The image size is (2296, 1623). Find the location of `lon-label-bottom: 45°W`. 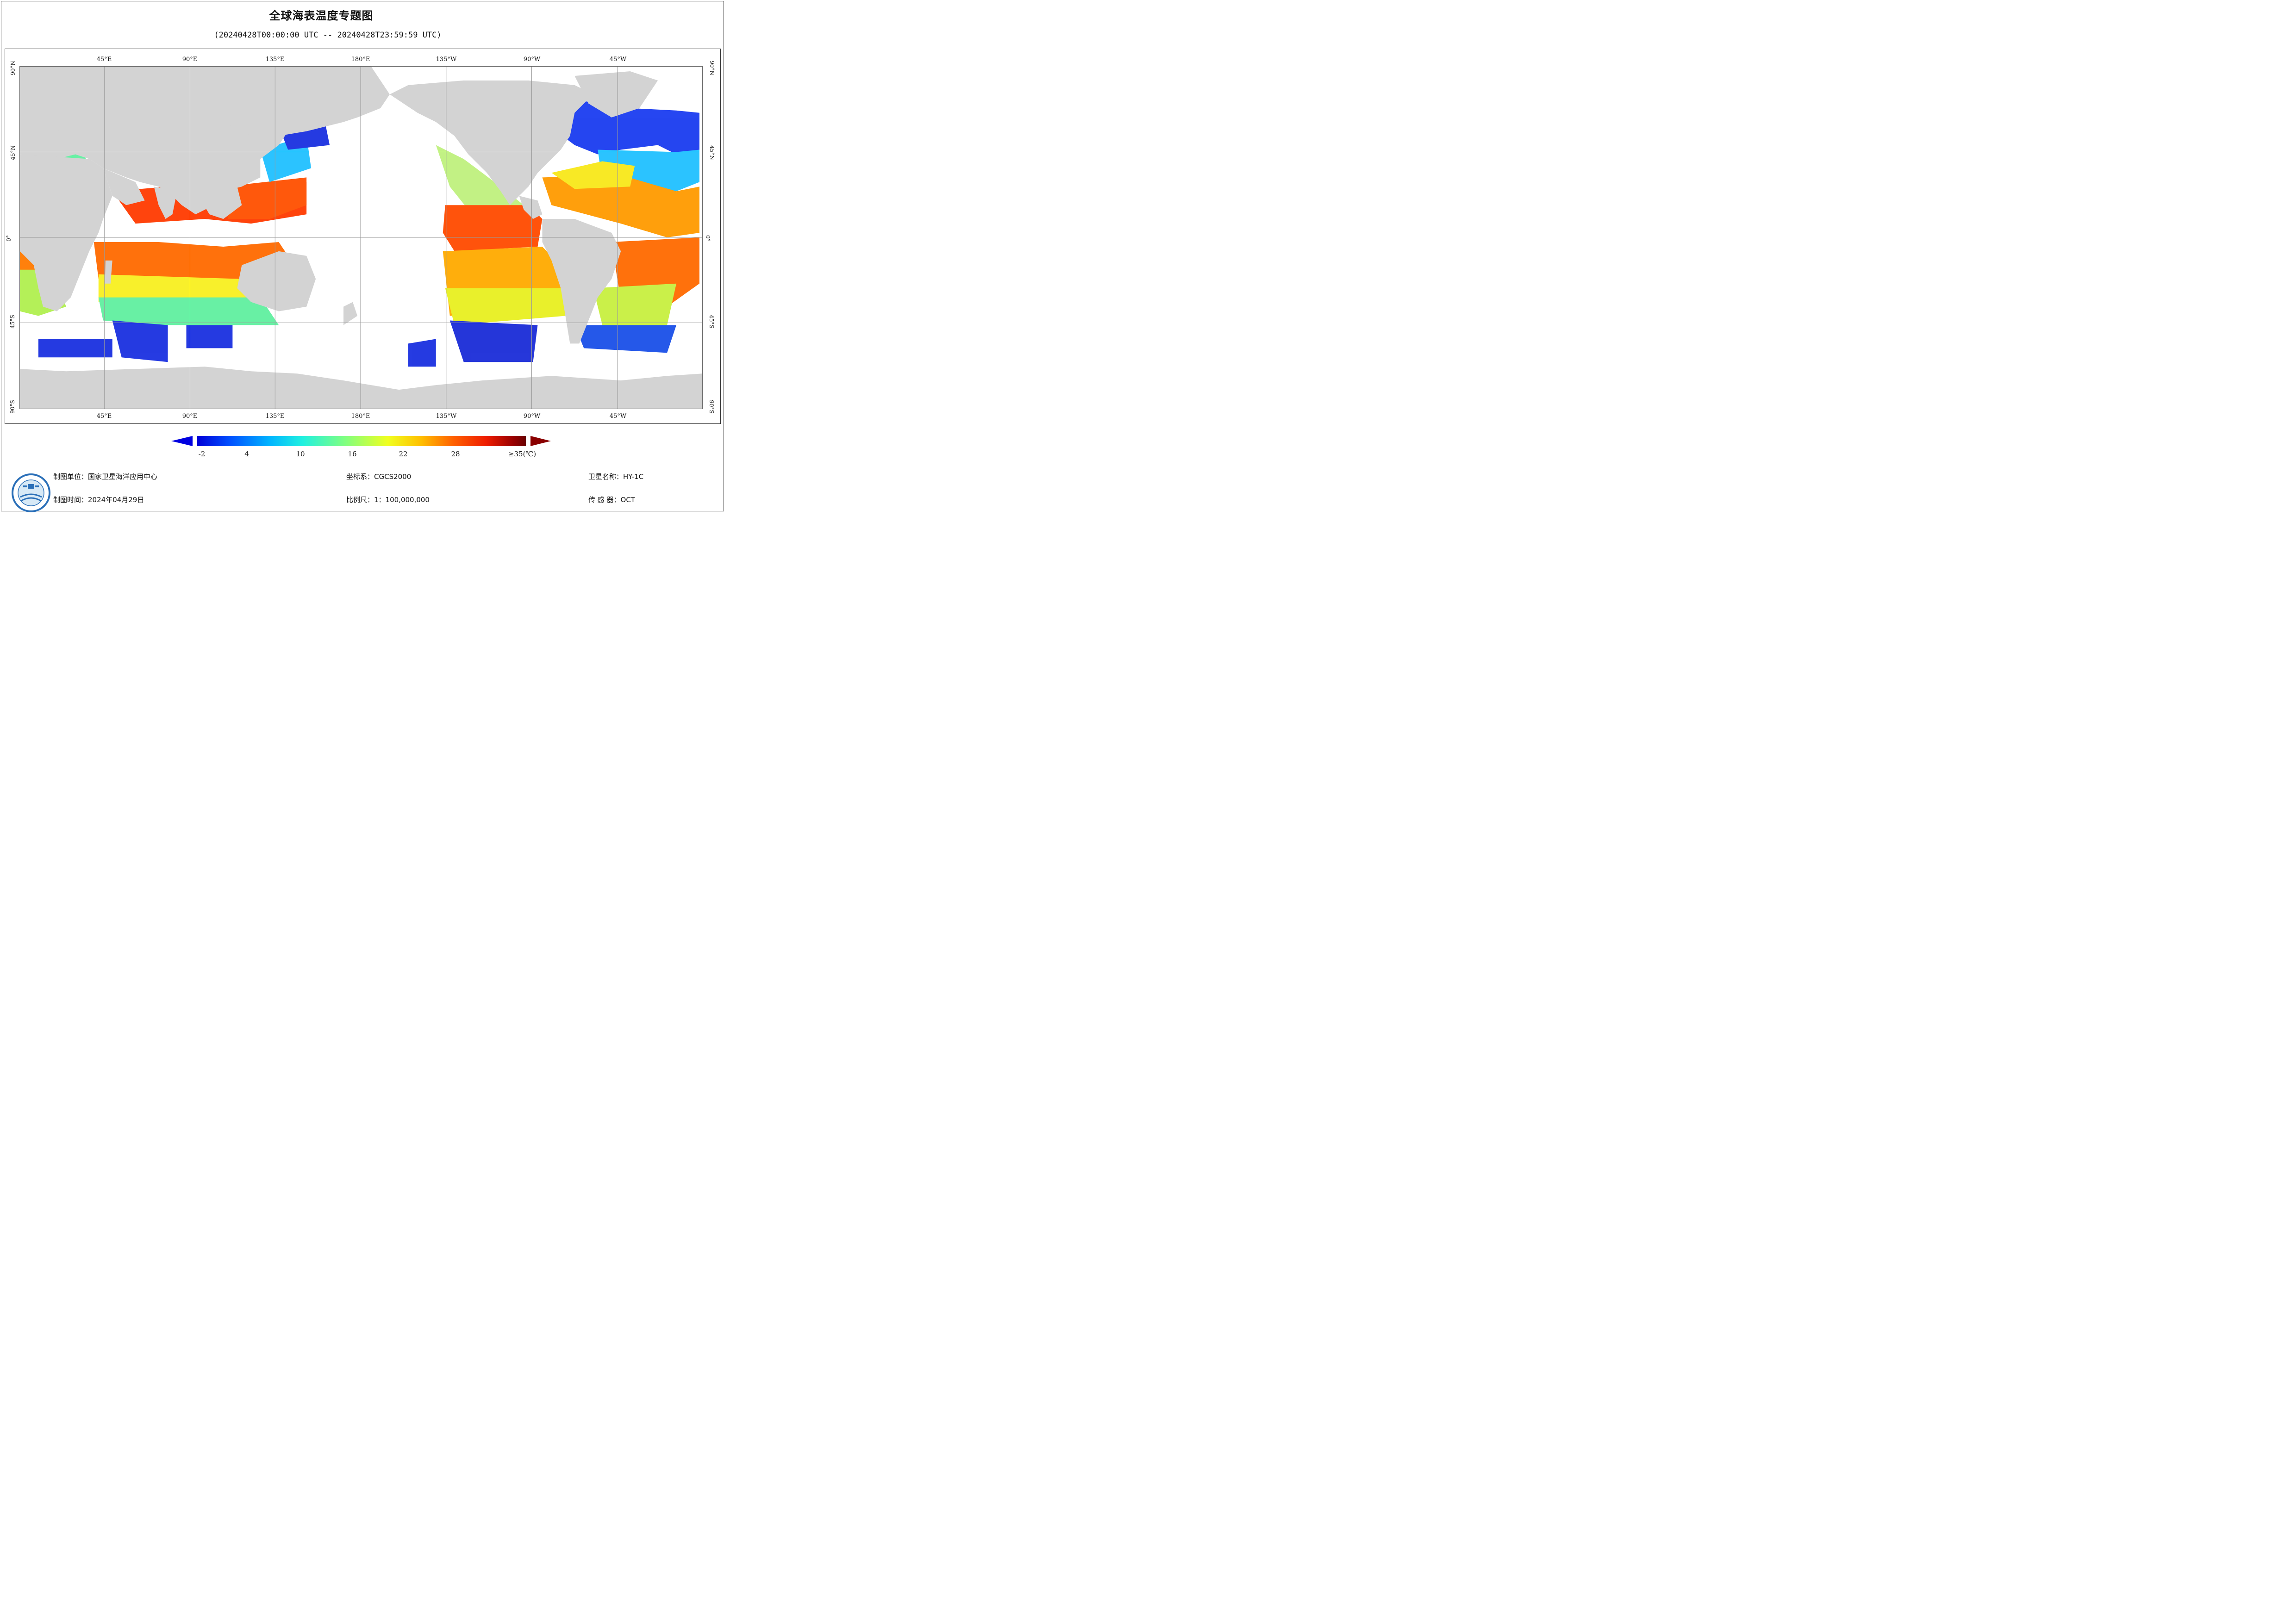

lon-label-bottom: 45°W is located at coordinates (618, 416).